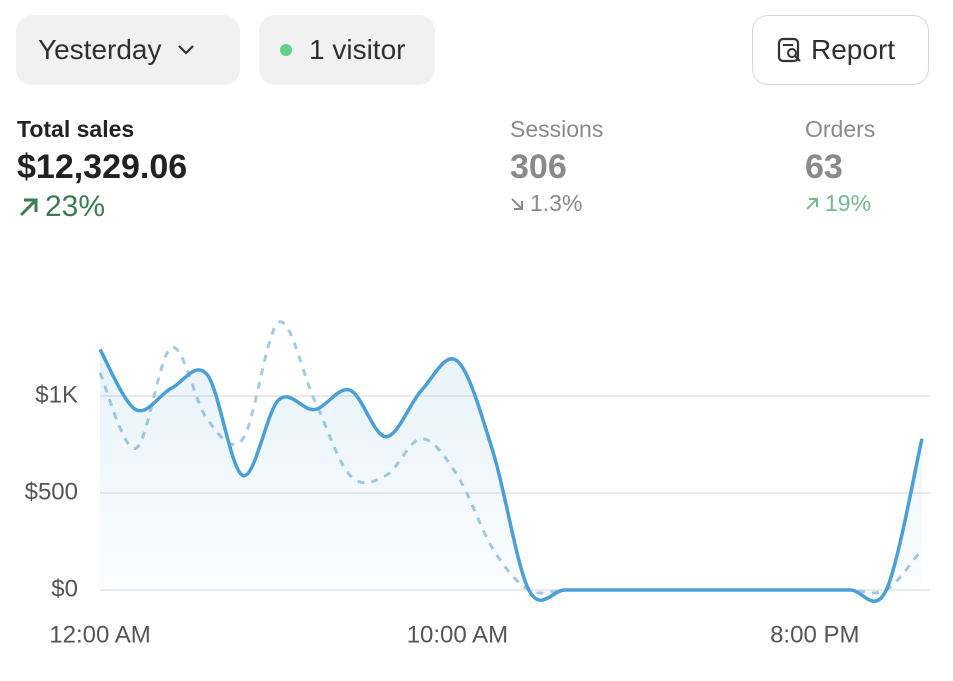 The width and height of the screenshot is (953, 681). What do you see at coordinates (557, 129) in the screenshot?
I see `metric-label: Sessions` at bounding box center [557, 129].